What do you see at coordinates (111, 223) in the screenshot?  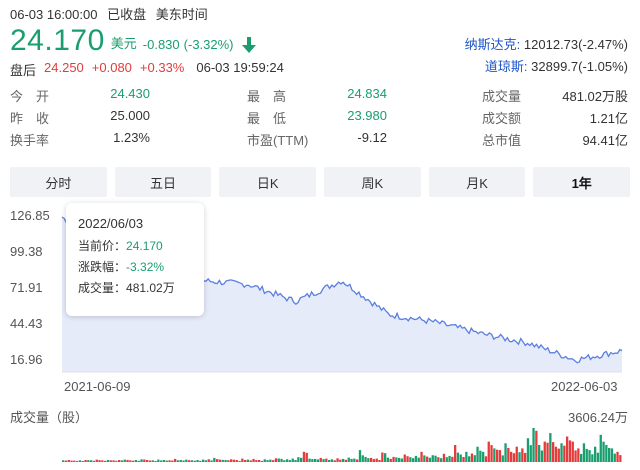 I see `tooltip-date: 2022/06/03` at bounding box center [111, 223].